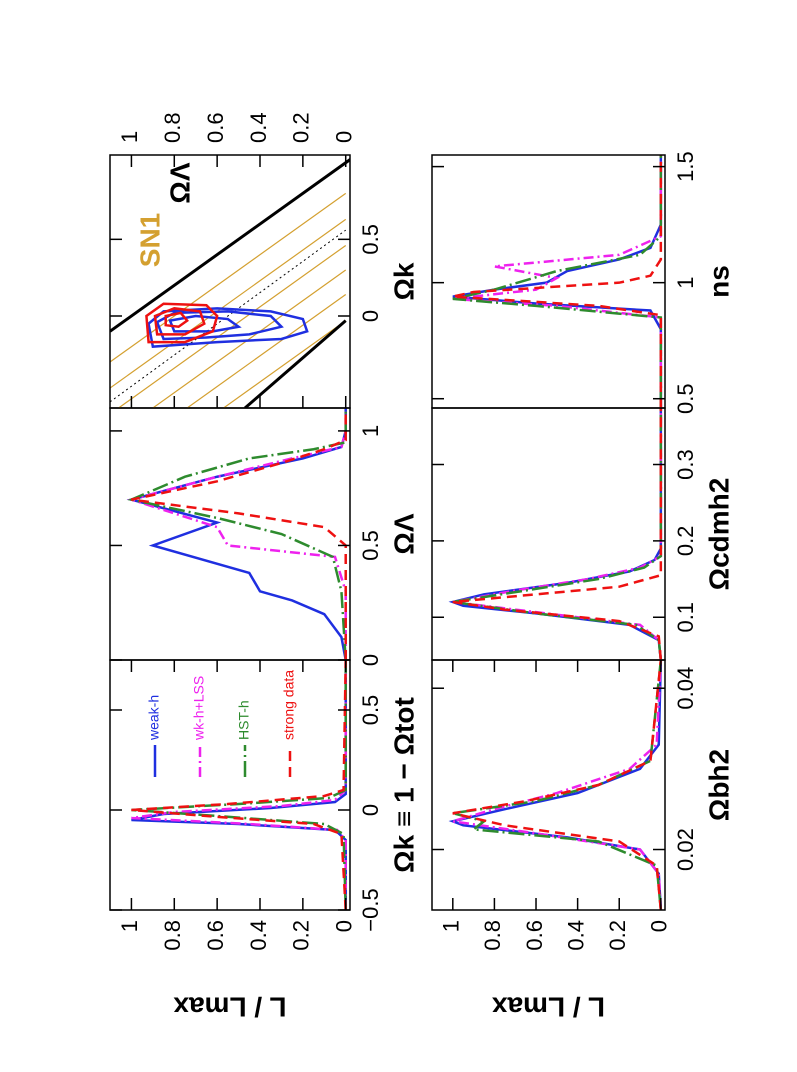  I want to click on x-axis-label: Ωk, so click(403, 281).